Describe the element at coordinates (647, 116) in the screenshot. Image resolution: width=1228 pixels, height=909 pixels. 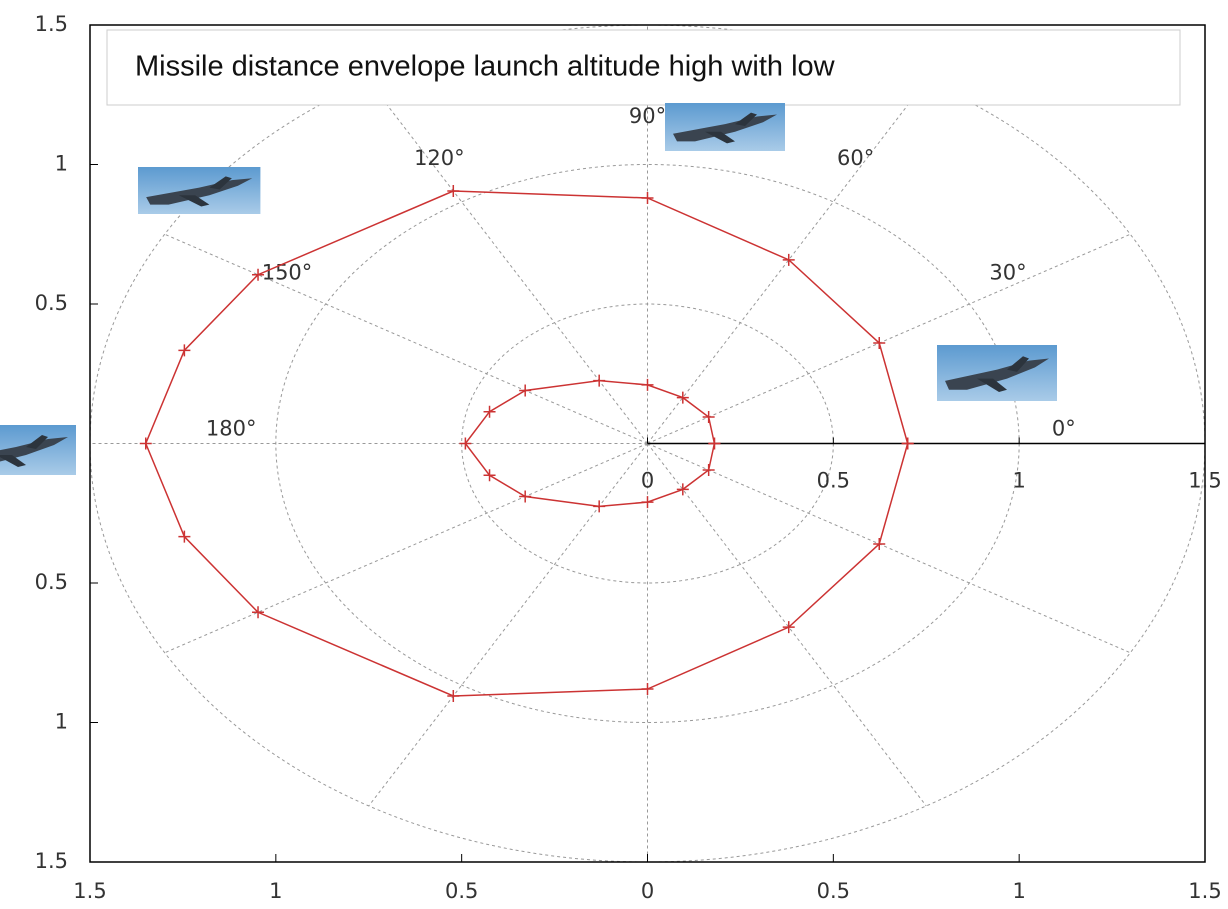
I see `theta-label: 90°` at that location.